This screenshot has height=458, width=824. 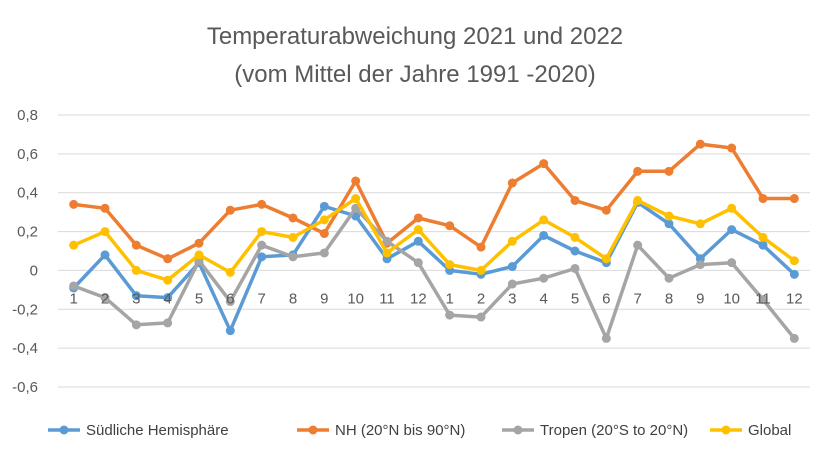 What do you see at coordinates (157, 430) in the screenshot?
I see `legend-label: Südliche Hemisphäre` at bounding box center [157, 430].